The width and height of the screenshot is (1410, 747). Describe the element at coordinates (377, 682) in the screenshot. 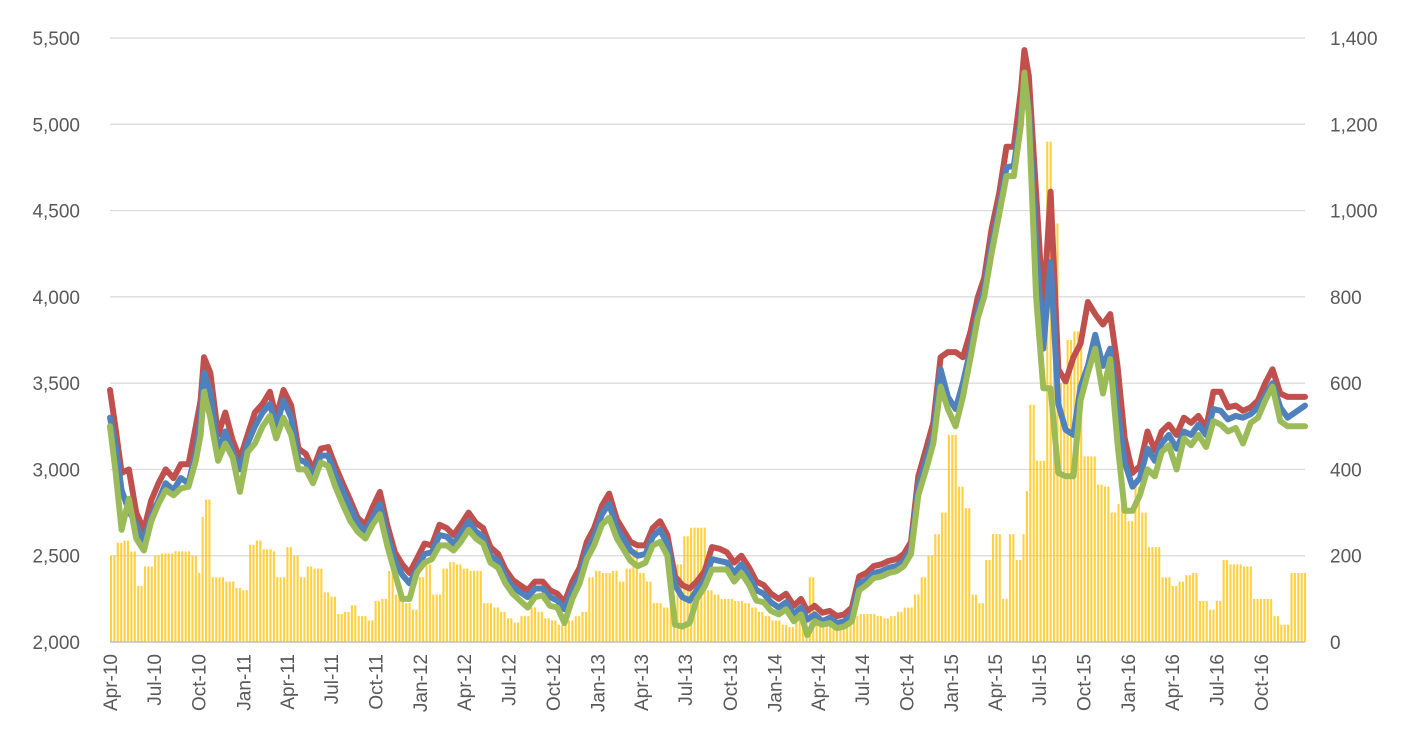

I see `x-tick: Oct-11` at that location.